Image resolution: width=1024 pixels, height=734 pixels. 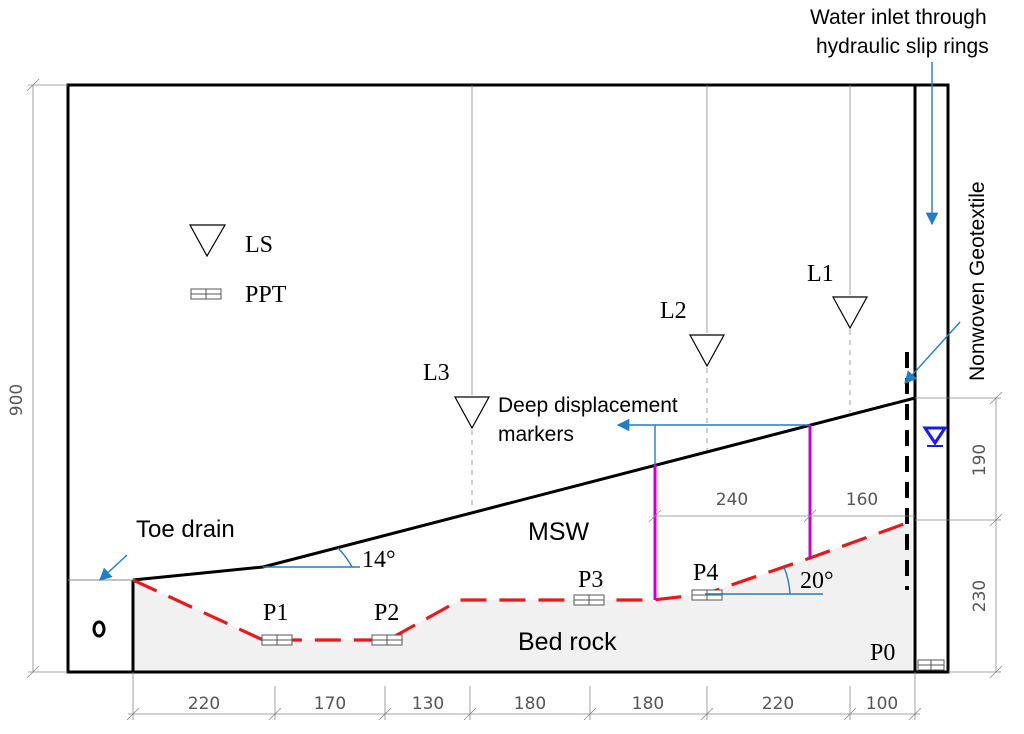 What do you see at coordinates (379, 560) in the screenshot?
I see `angle-label-14: 14°` at bounding box center [379, 560].